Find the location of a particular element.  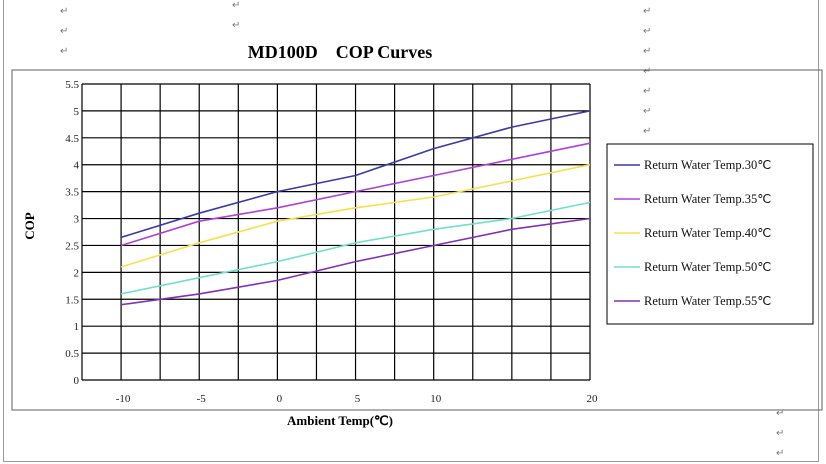

y-axis-ticks: 0 0.5 1 1.5 2 2.5 3 3.5 4 4.5 5 5.5 is located at coordinates (72, 233).